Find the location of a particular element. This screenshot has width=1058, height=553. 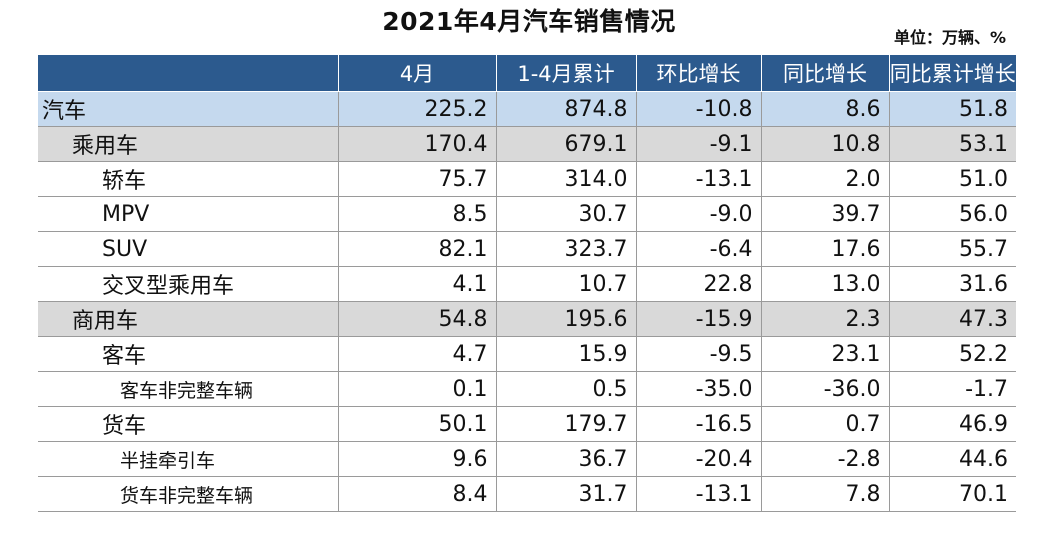

cell-mom-growth: -15.9 is located at coordinates (698, 319).